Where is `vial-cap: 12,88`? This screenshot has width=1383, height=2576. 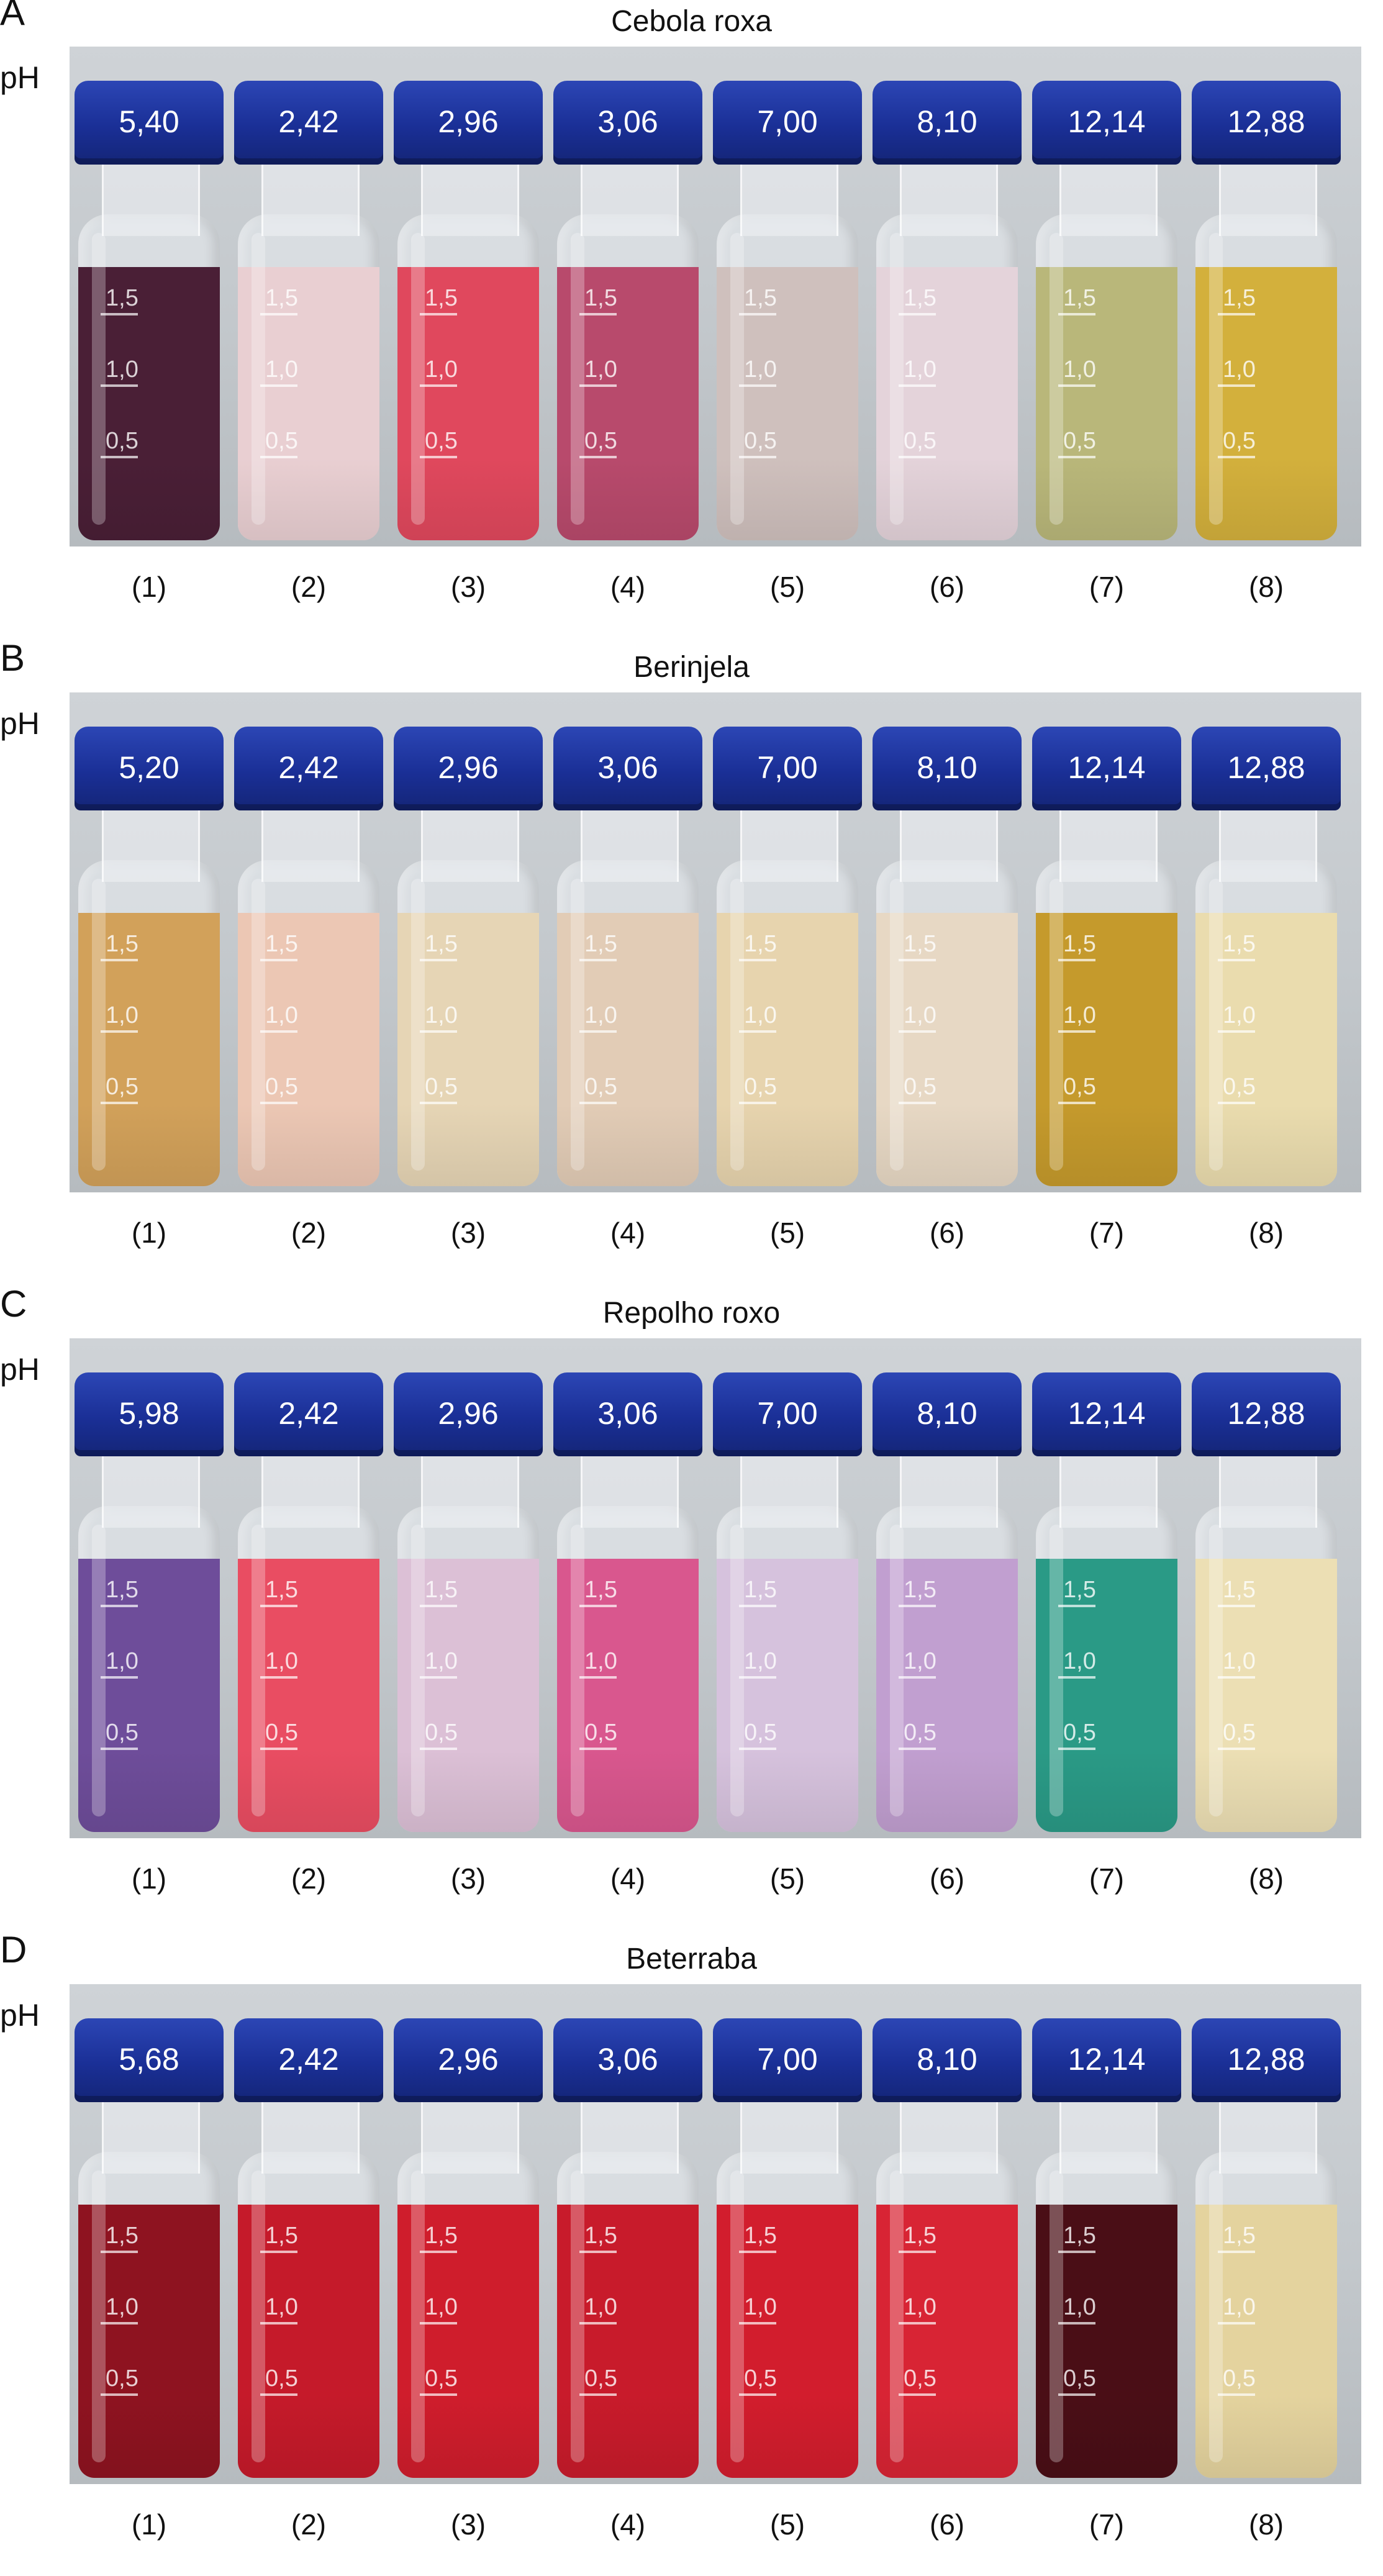 vial-cap: 12,88 is located at coordinates (1266, 768).